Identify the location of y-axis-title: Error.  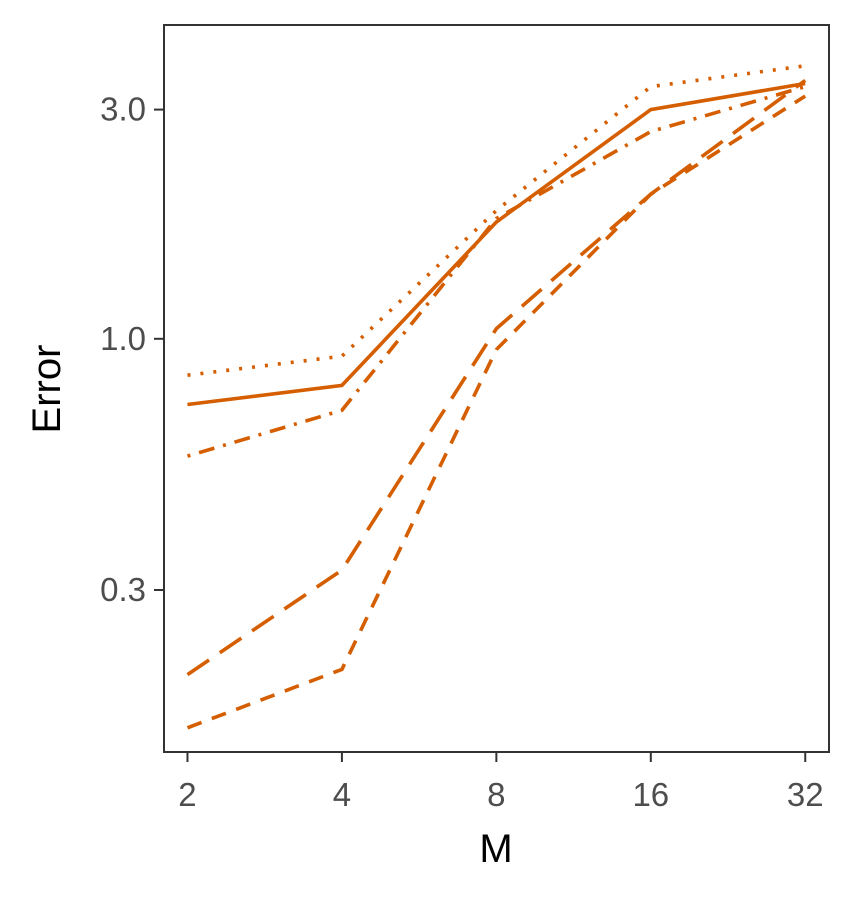
(47, 389).